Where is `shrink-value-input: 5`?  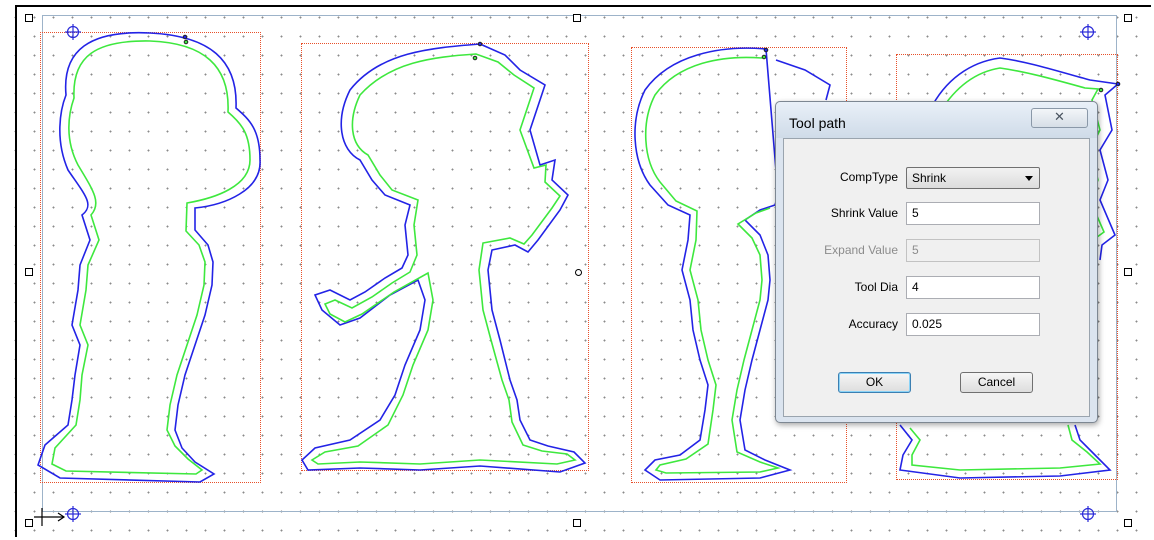
shrink-value-input: 5 is located at coordinates (973, 213).